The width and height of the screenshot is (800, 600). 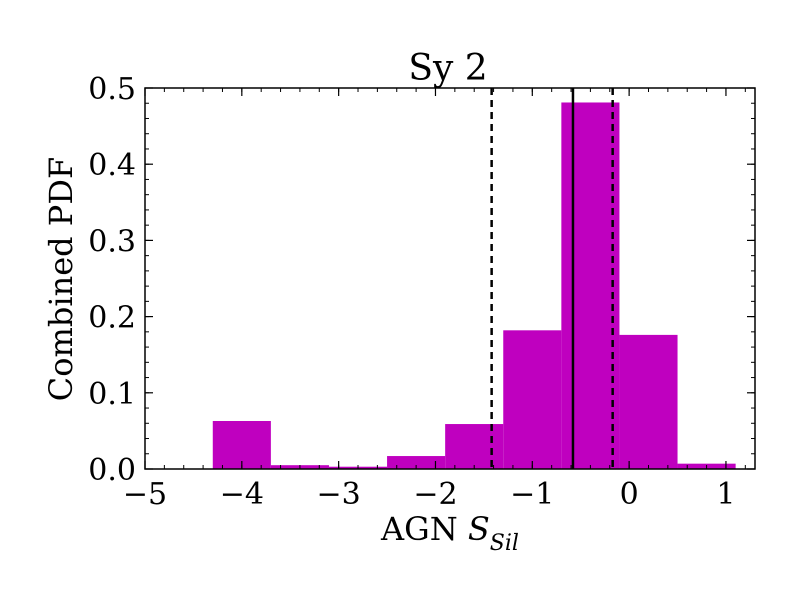 What do you see at coordinates (479, 529) in the screenshot?
I see `x-axis-label-symbol: S` at bounding box center [479, 529].